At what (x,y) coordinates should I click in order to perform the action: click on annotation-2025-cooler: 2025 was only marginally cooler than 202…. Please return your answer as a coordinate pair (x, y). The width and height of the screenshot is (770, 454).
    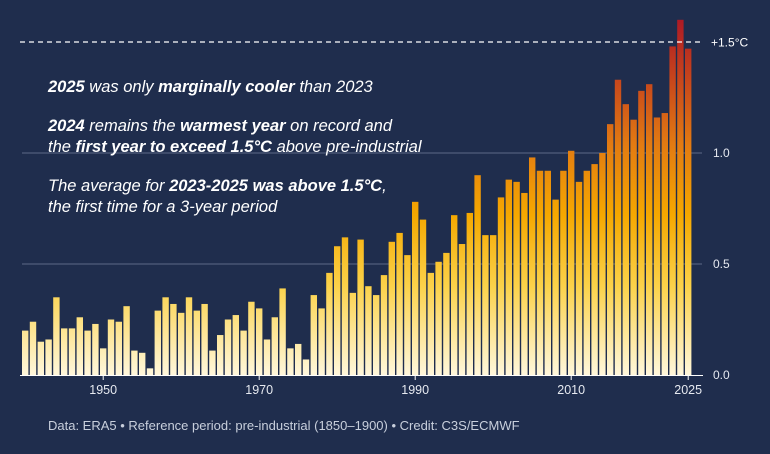
    Looking at the image, I should click on (210, 87).